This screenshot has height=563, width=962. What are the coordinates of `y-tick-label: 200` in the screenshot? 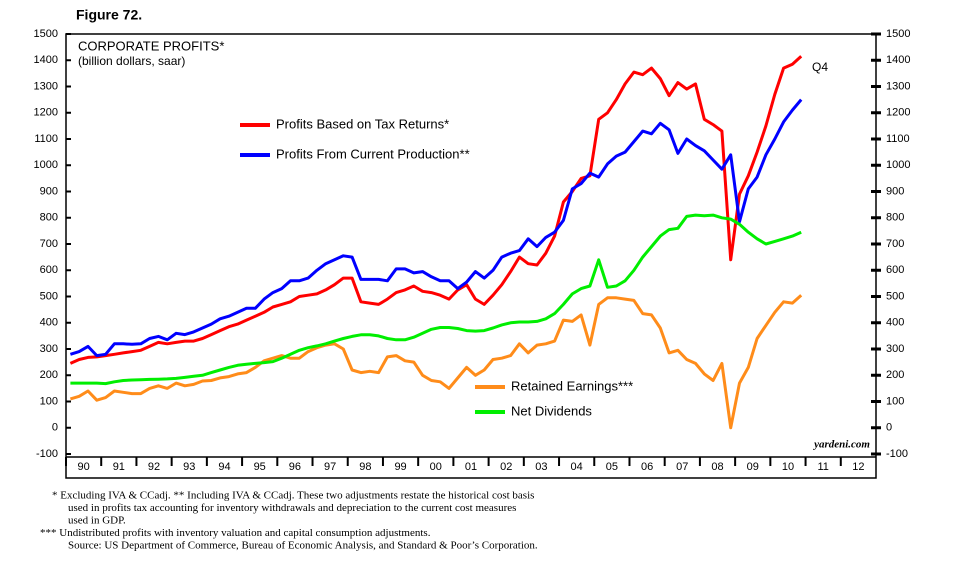 It's located at (49, 375).